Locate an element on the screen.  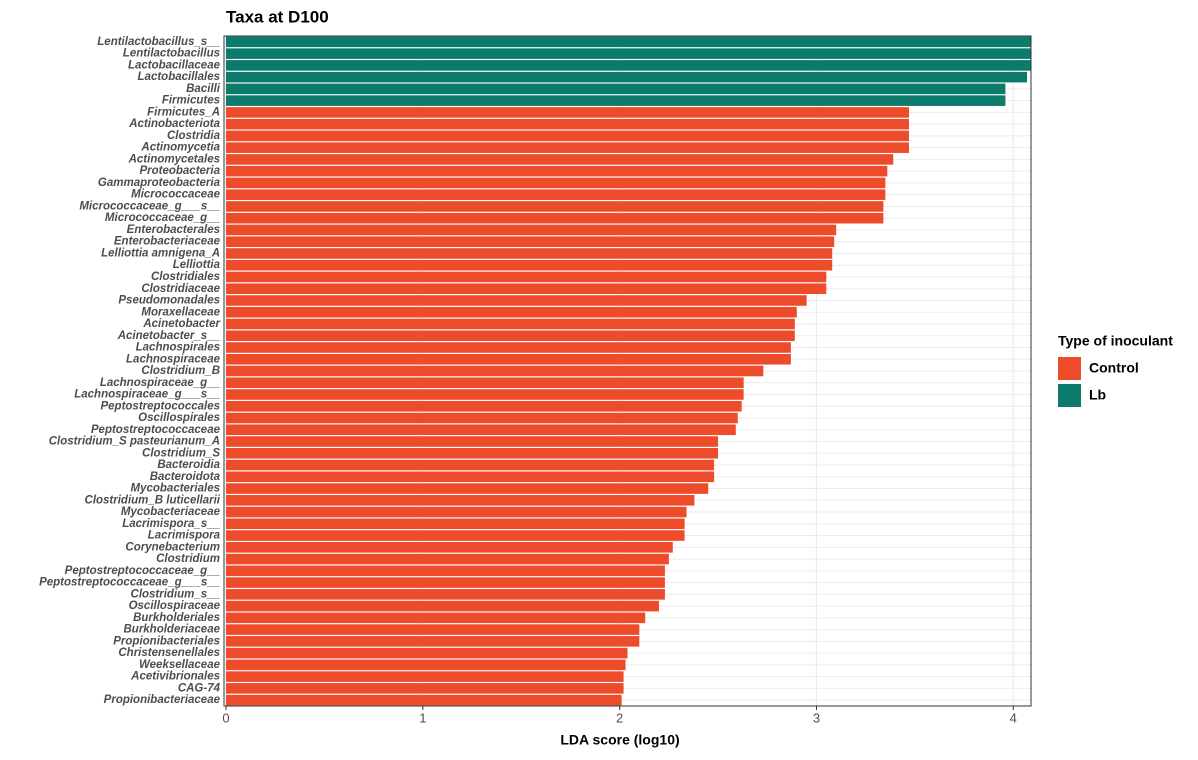
y-tick-label: Clostridium is located at coordinates (188, 559).